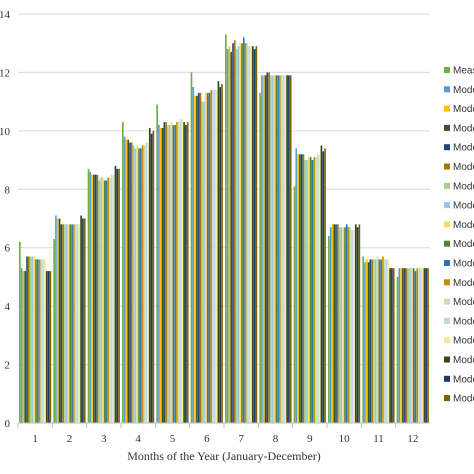 Image resolution: width=474 pixels, height=474 pixels. I want to click on x-tick-label: 5, so click(173, 439).